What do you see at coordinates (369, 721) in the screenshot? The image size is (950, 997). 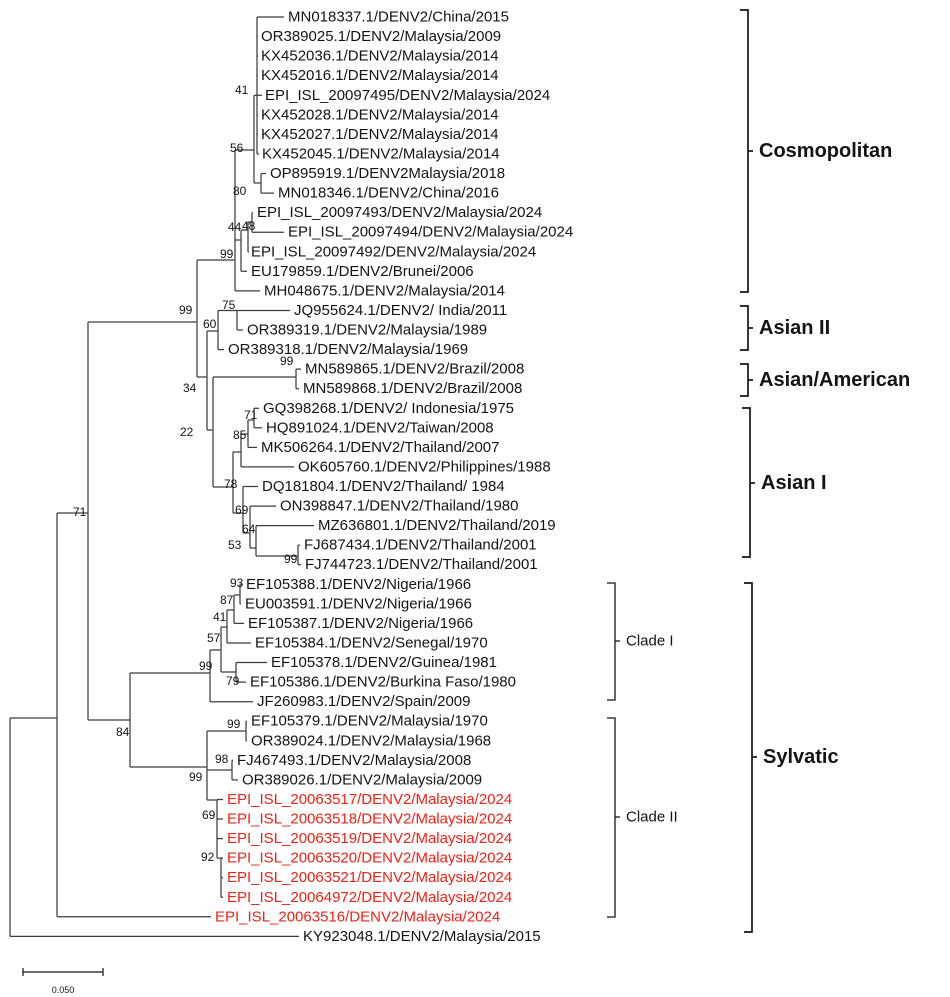 I see `taxon-label: EF105379.1/DENV2/Malaysia/1970` at bounding box center [369, 721].